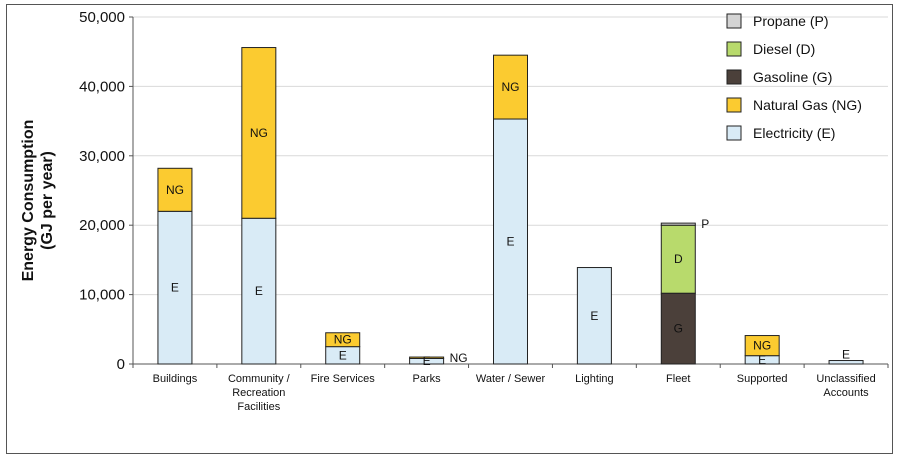 The height and width of the screenshot is (459, 901). I want to click on y-tick-label: 30,000, so click(102, 156).